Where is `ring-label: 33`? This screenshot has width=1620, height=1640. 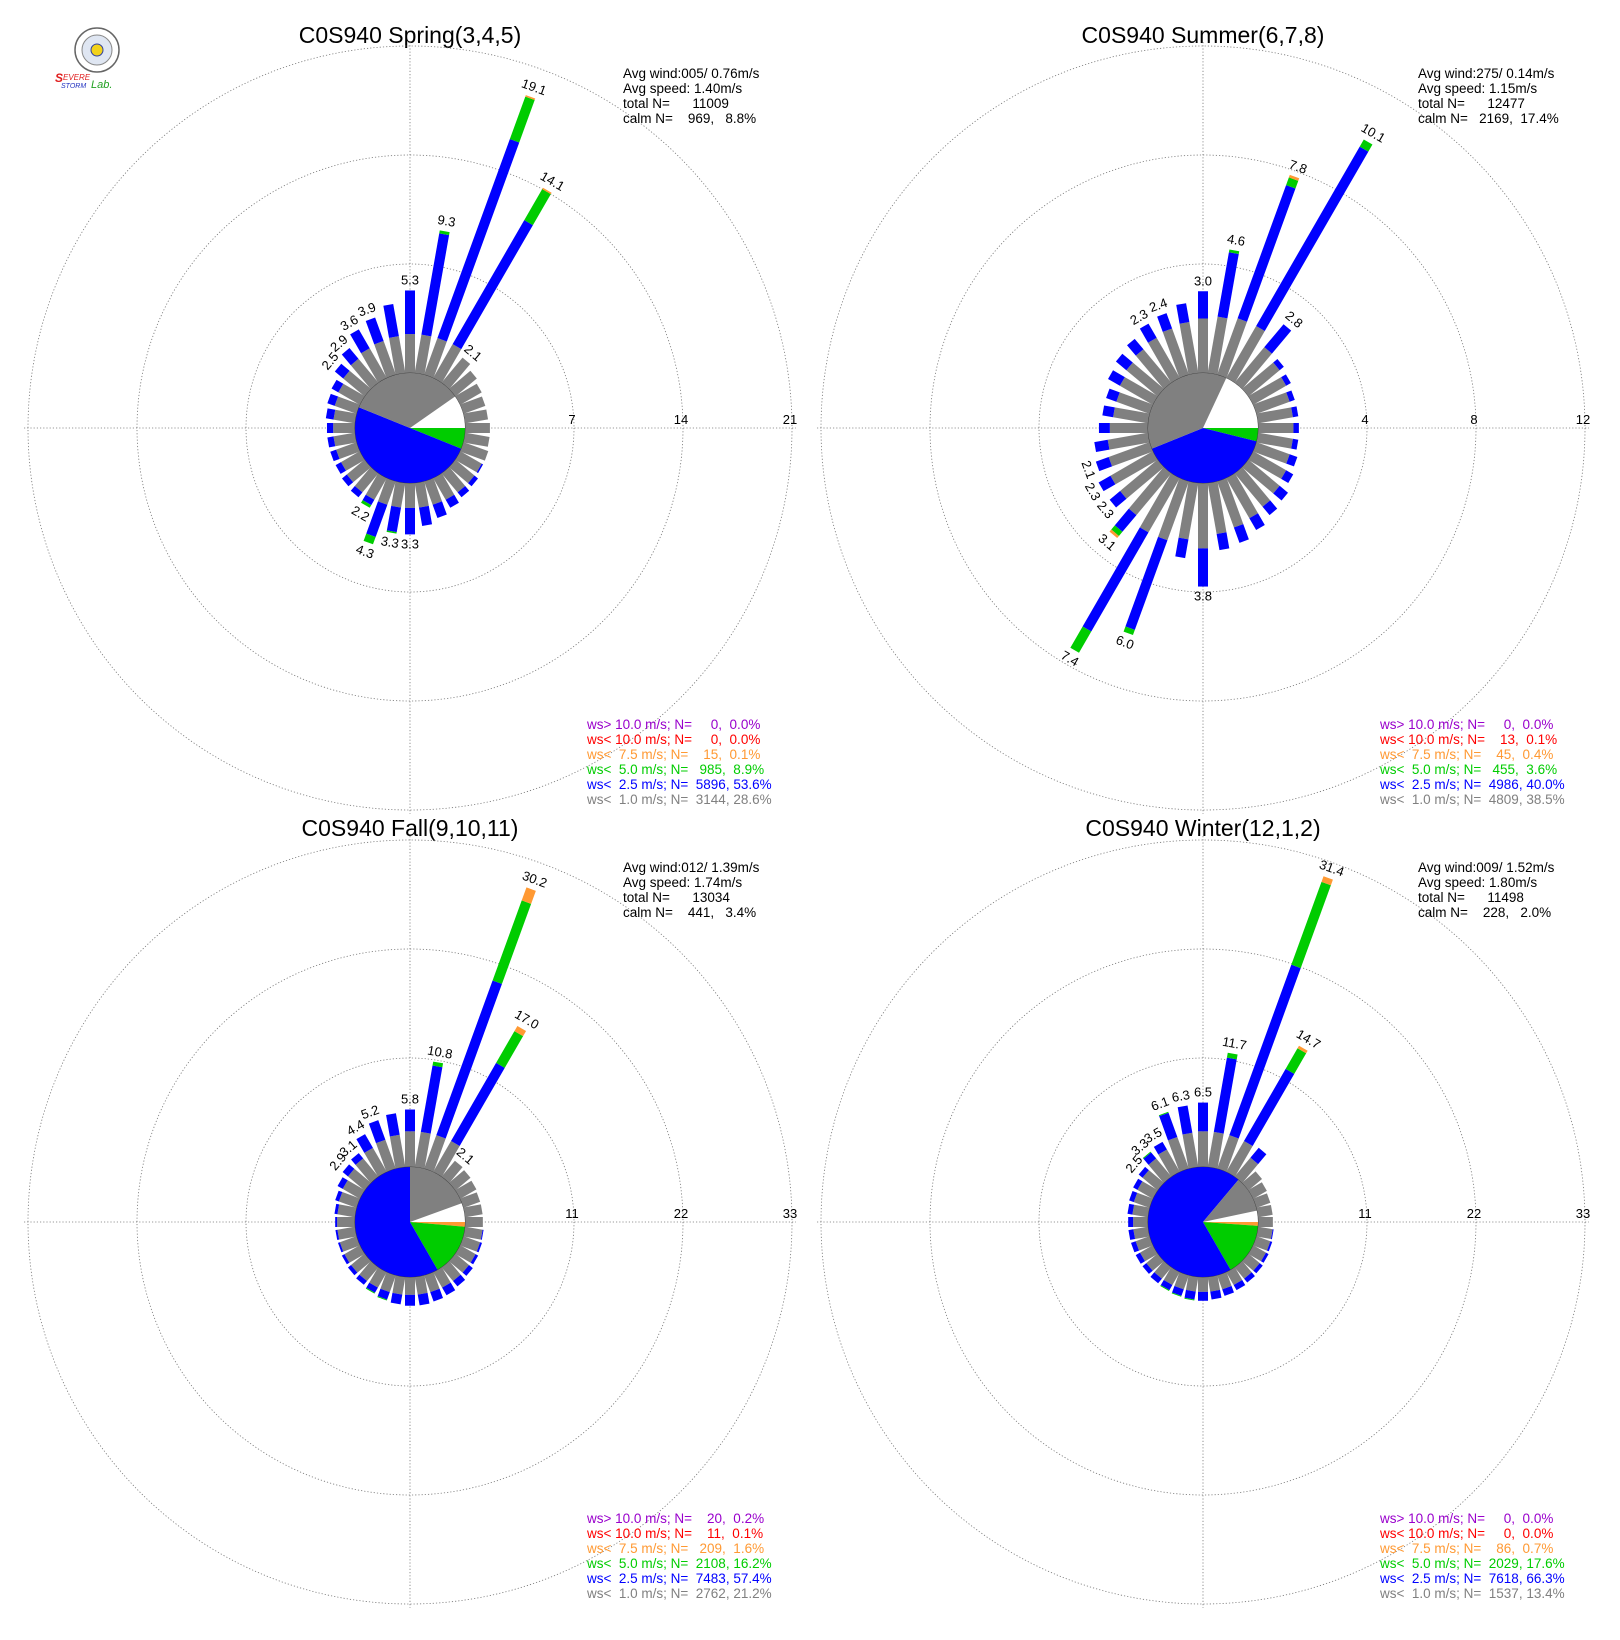
ring-label: 33 is located at coordinates (790, 1213).